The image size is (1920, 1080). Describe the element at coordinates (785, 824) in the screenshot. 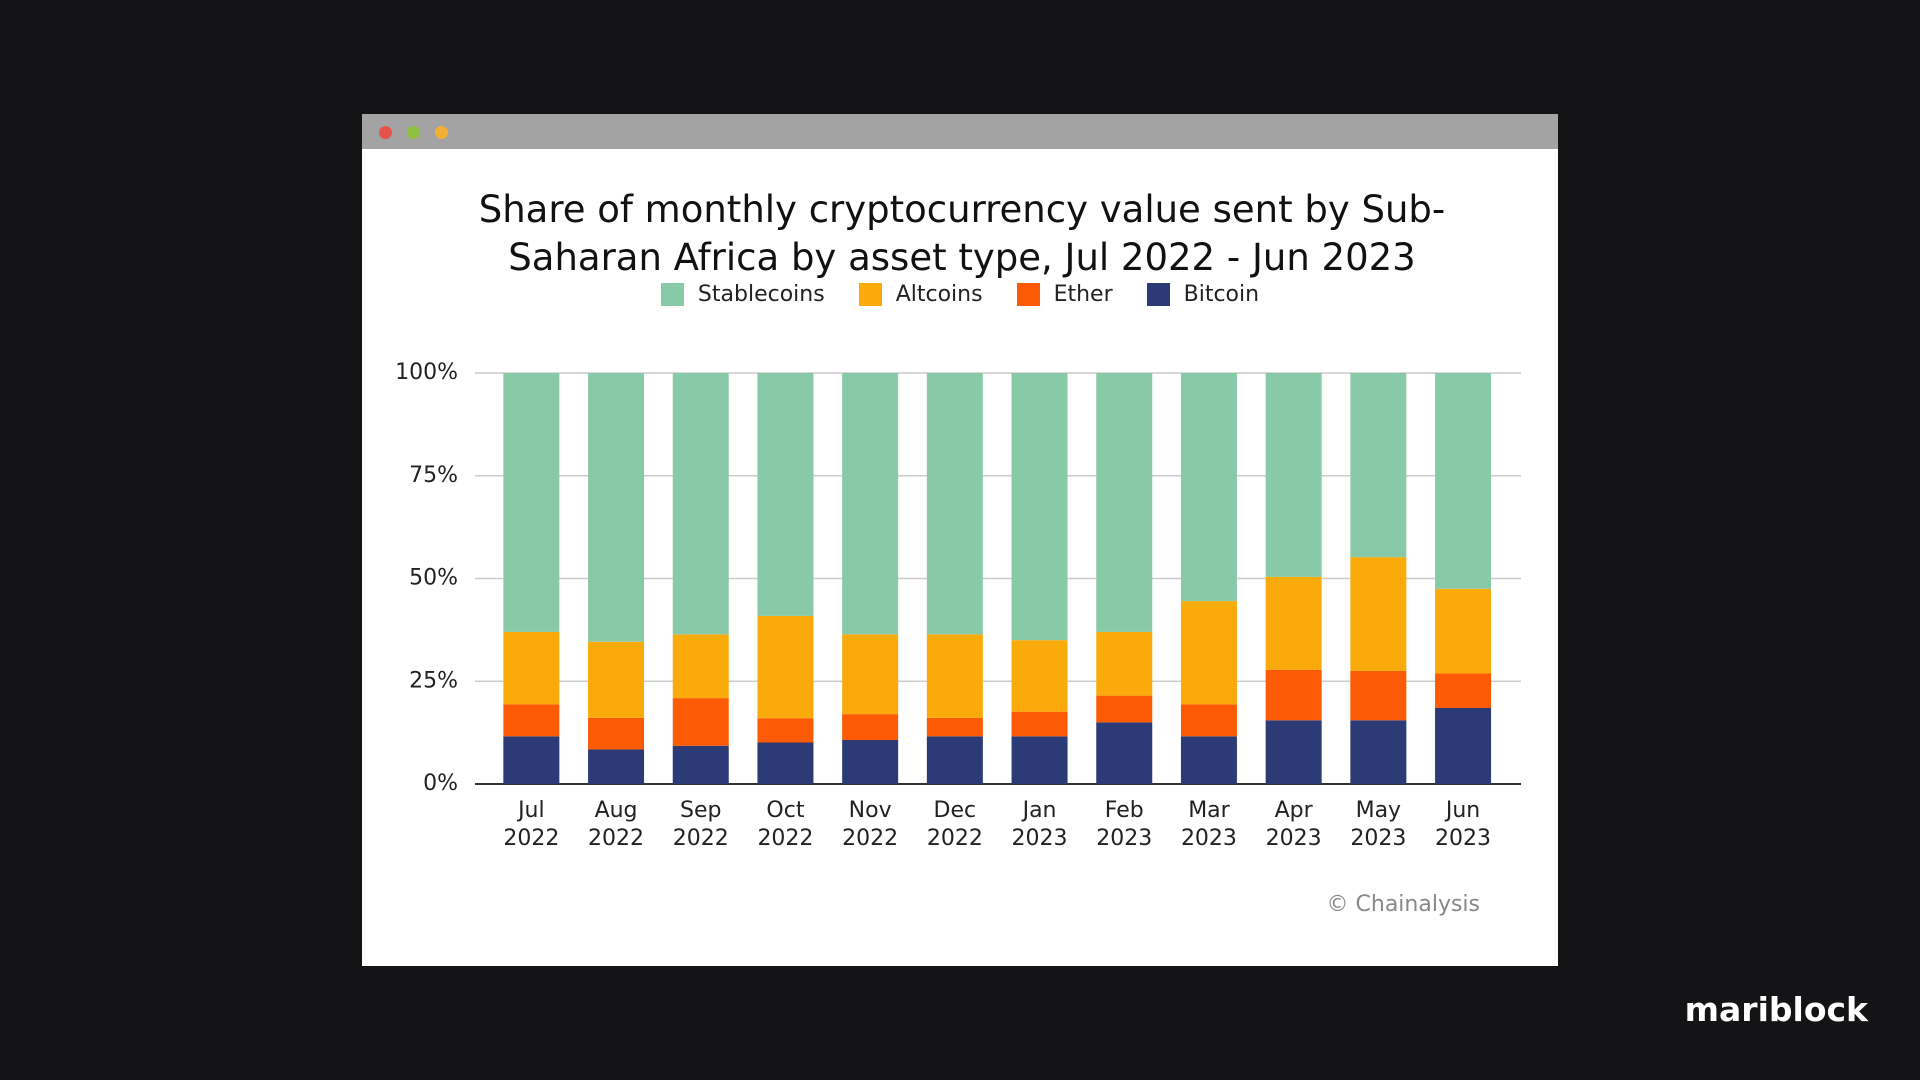

I see `x-tick-label: Oct 2022` at that location.